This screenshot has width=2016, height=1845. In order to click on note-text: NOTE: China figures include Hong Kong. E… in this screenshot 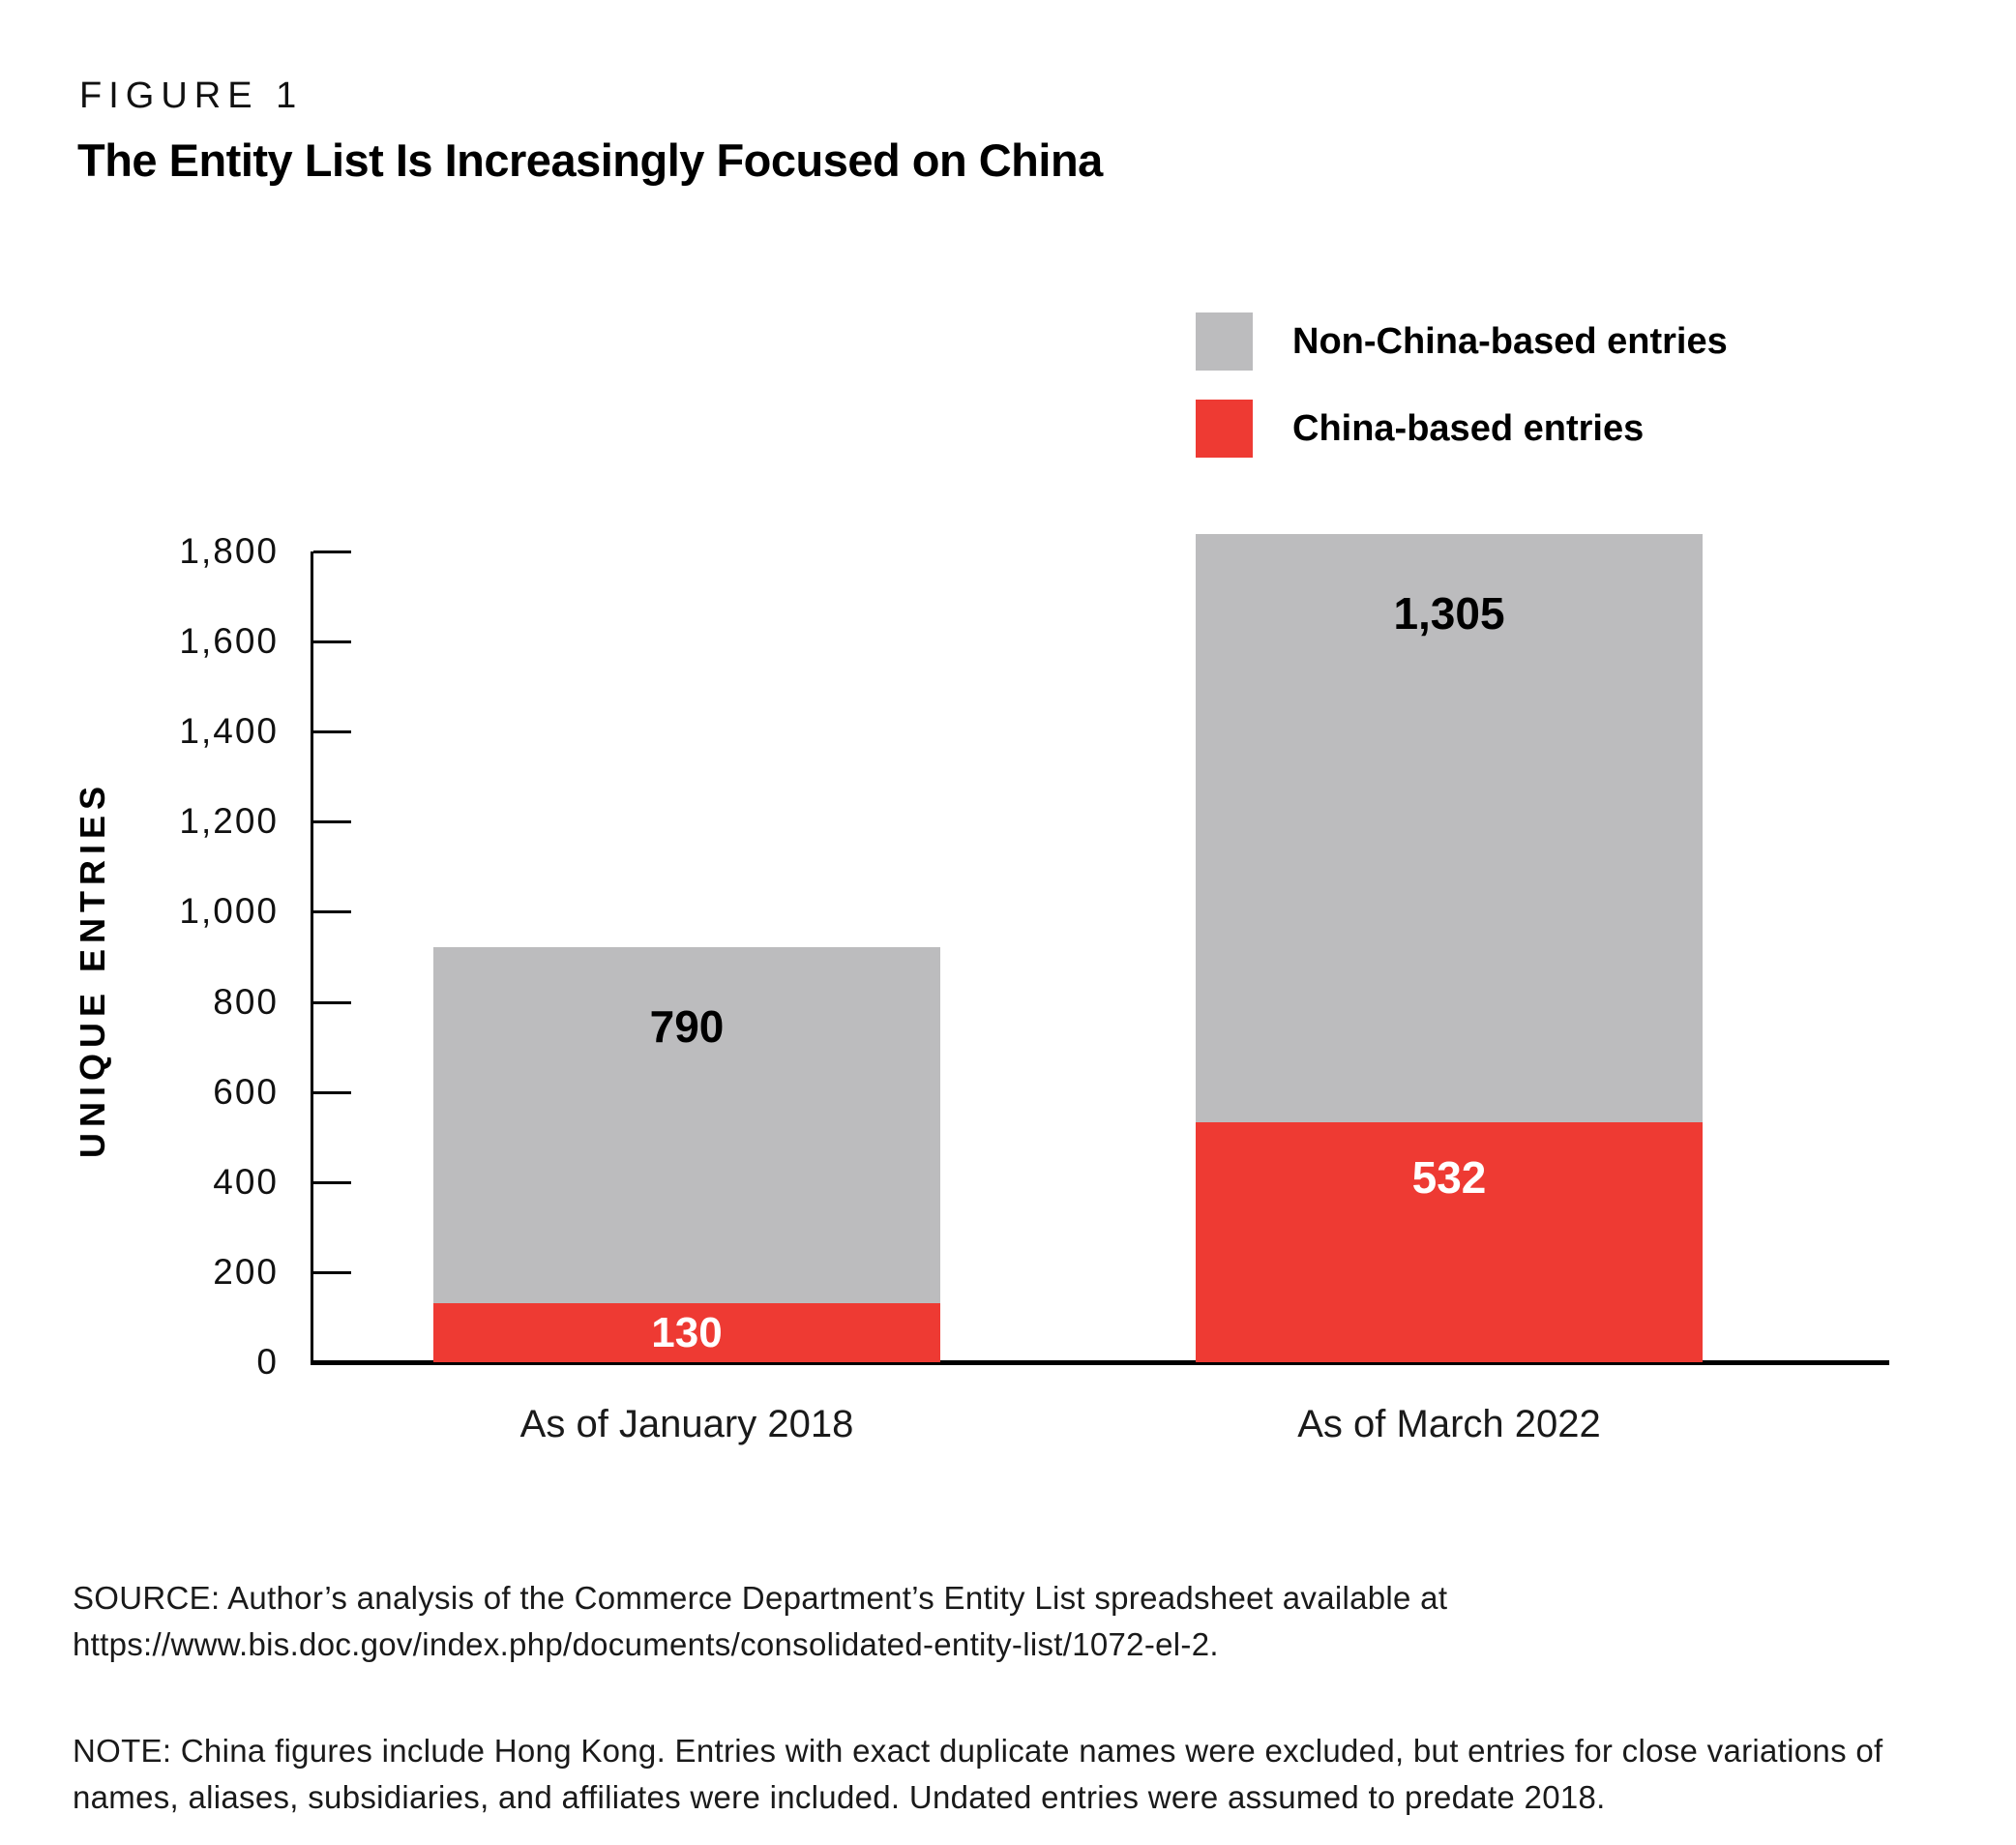, I will do `click(978, 1774)`.